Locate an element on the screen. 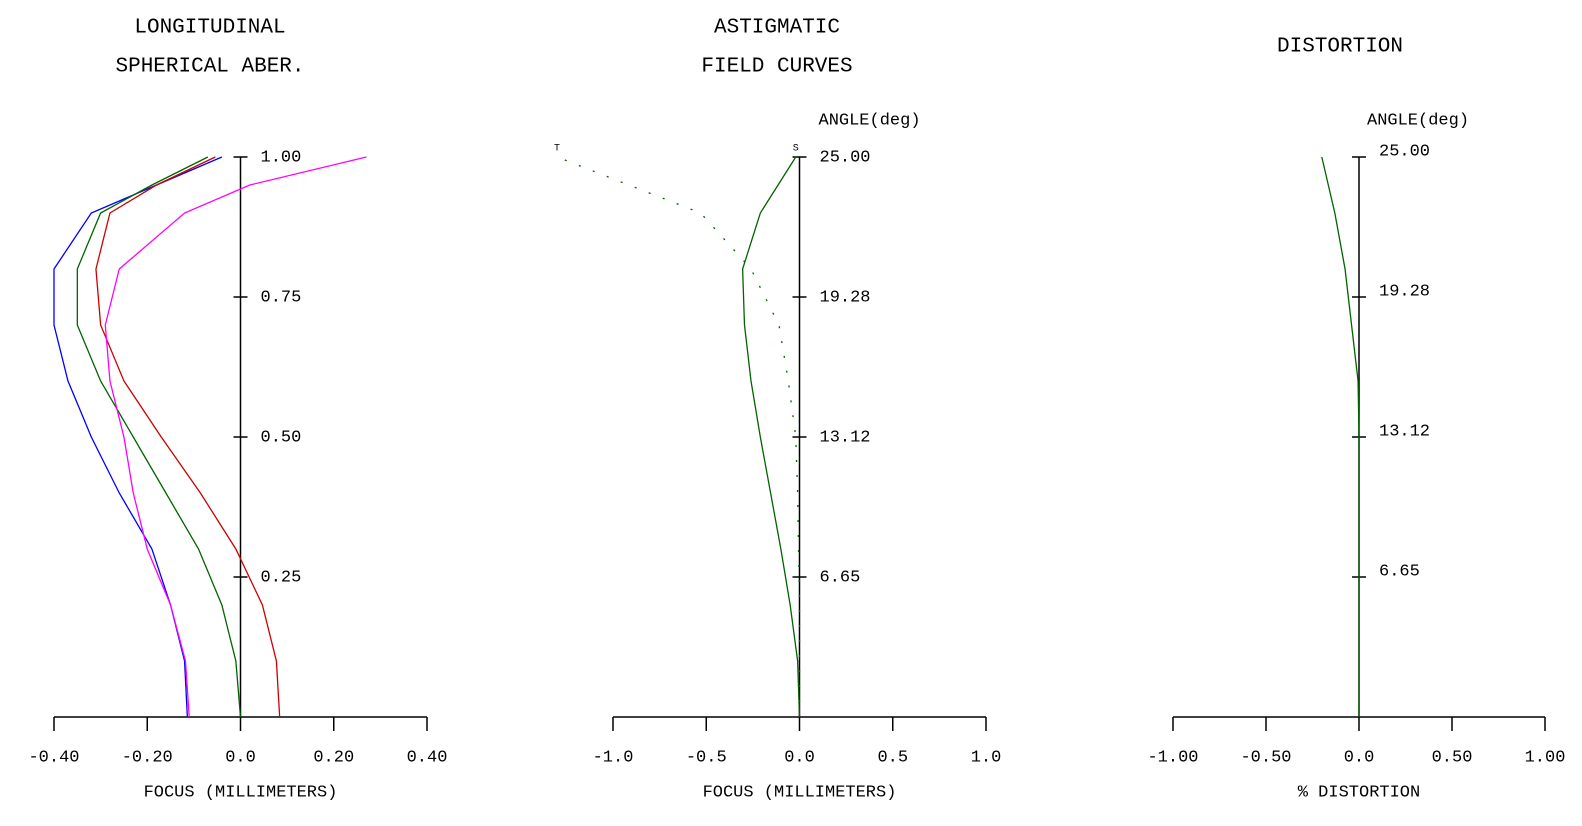  x-tick-label: -1.0 is located at coordinates (613, 757).